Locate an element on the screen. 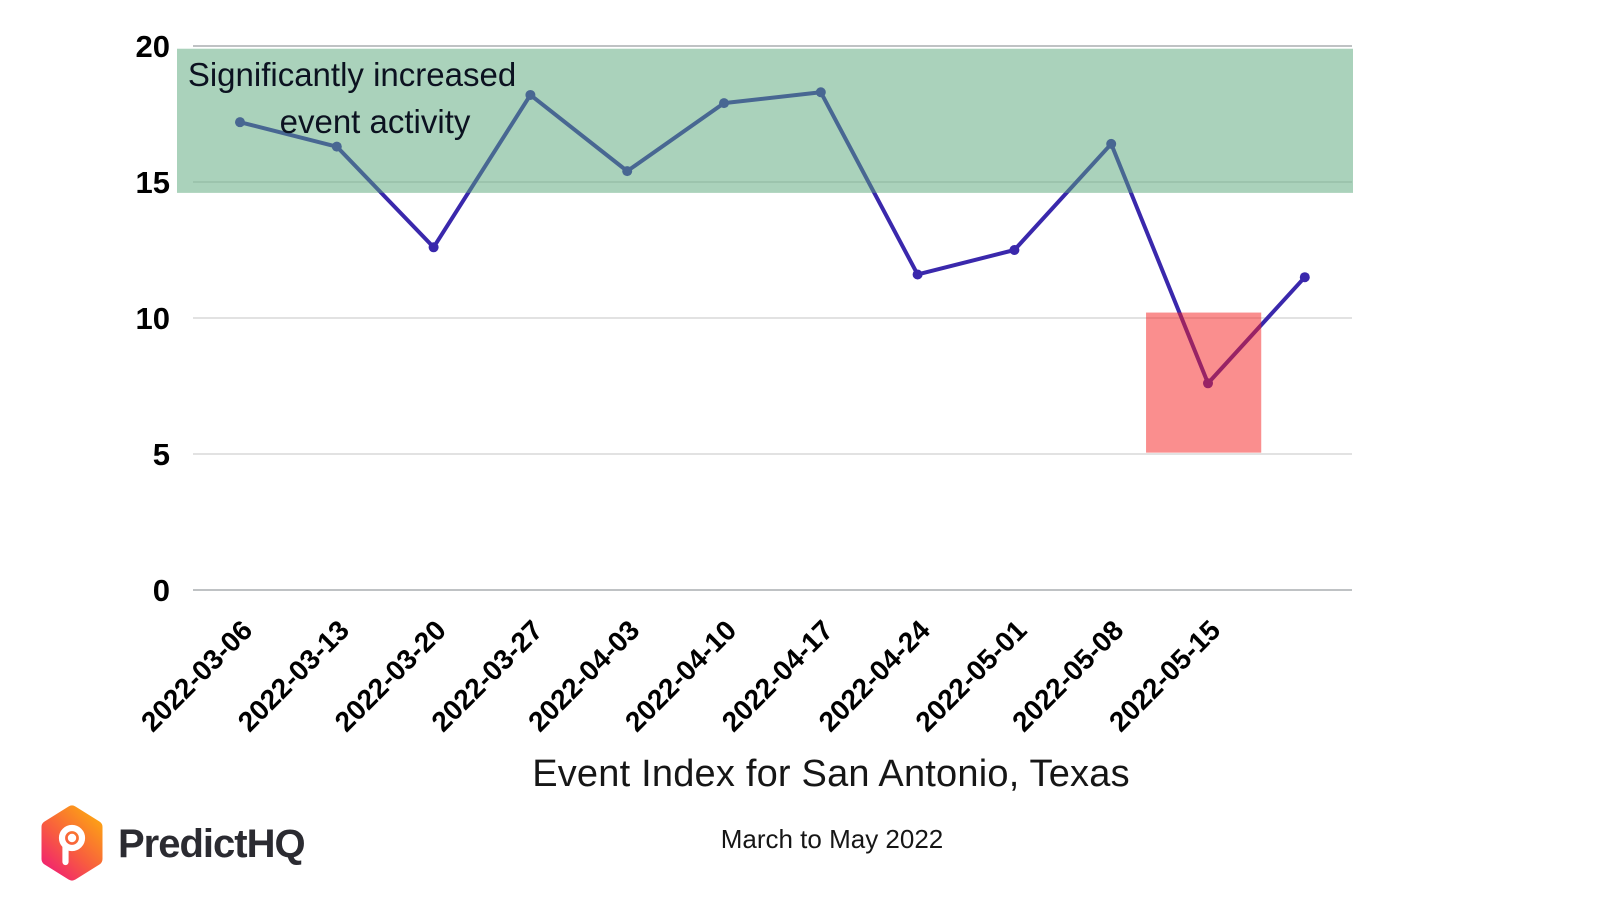 The width and height of the screenshot is (1600, 900). increased-activity-band is located at coordinates (765, 120).